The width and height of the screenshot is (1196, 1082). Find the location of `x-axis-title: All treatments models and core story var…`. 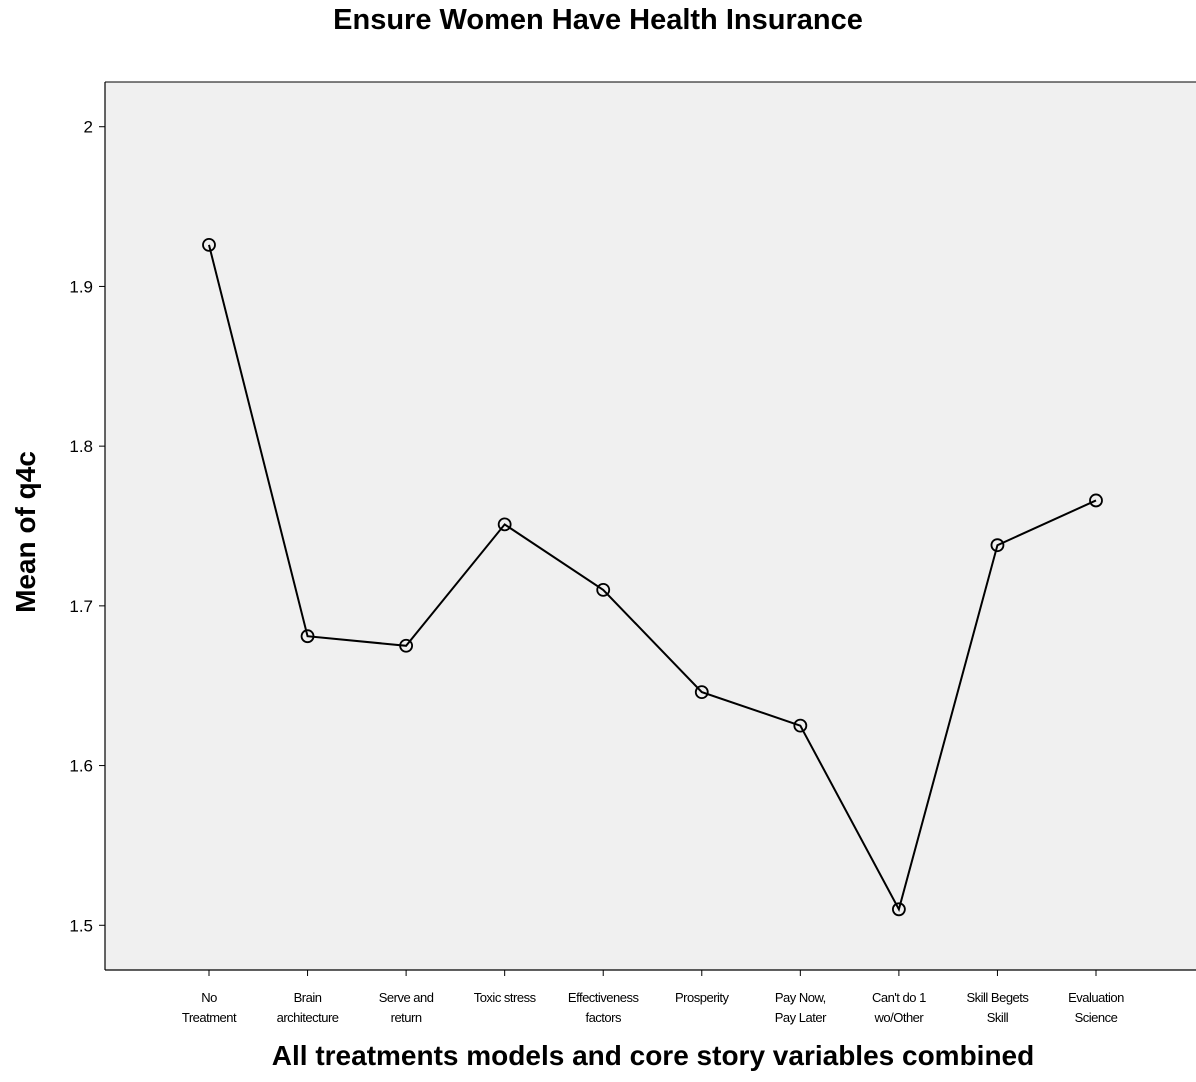

x-axis-title: All treatments models and core story var… is located at coordinates (653, 1055).